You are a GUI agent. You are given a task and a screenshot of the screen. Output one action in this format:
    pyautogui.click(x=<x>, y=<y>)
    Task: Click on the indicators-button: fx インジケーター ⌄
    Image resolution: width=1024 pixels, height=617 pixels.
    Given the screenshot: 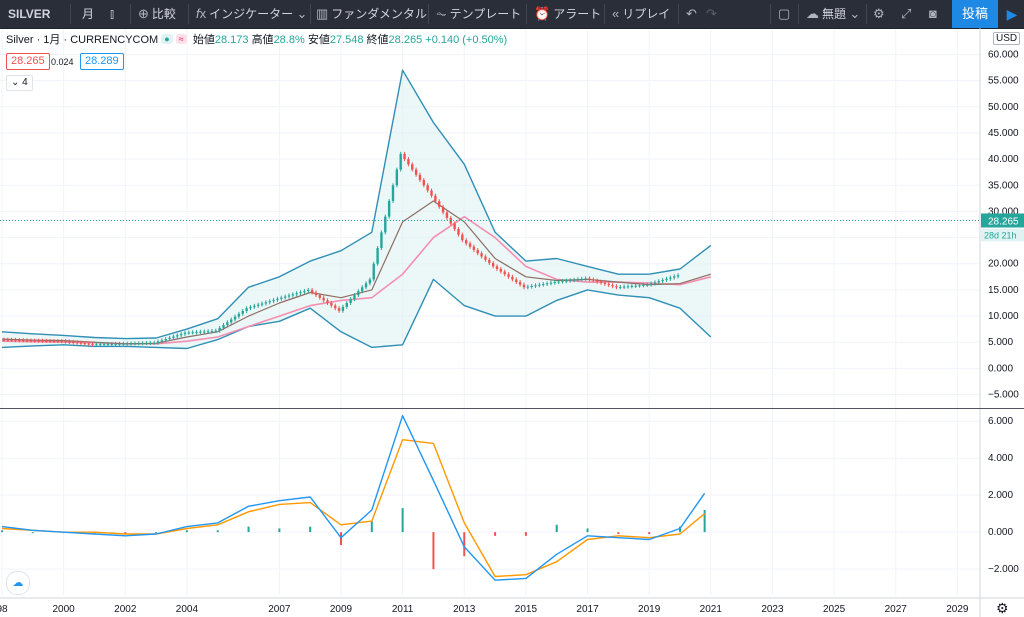 What is the action you would take?
    pyautogui.click(x=253, y=14)
    